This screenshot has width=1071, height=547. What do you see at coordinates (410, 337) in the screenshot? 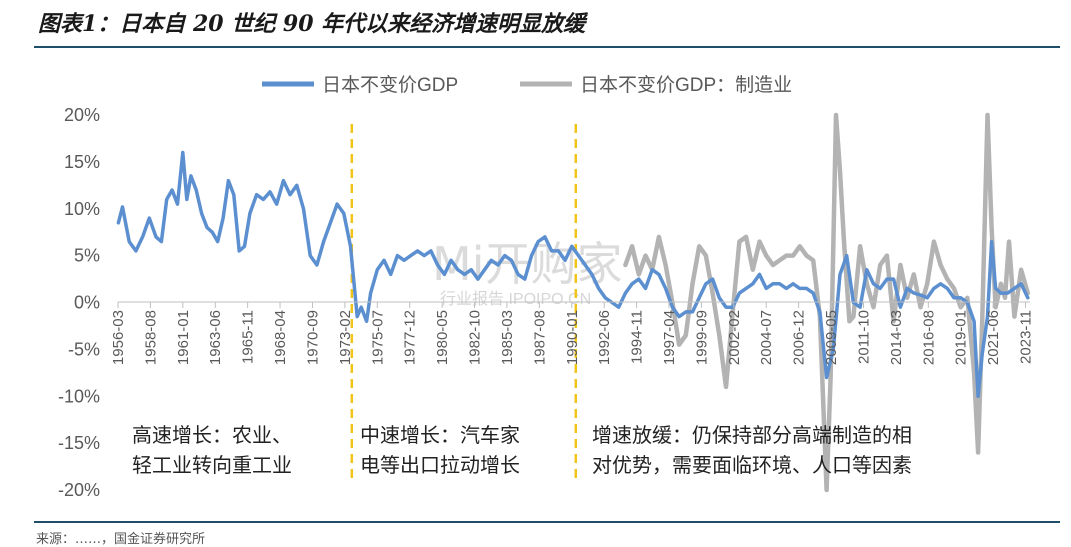
I see `x-tick-label: 1977-12` at bounding box center [410, 337].